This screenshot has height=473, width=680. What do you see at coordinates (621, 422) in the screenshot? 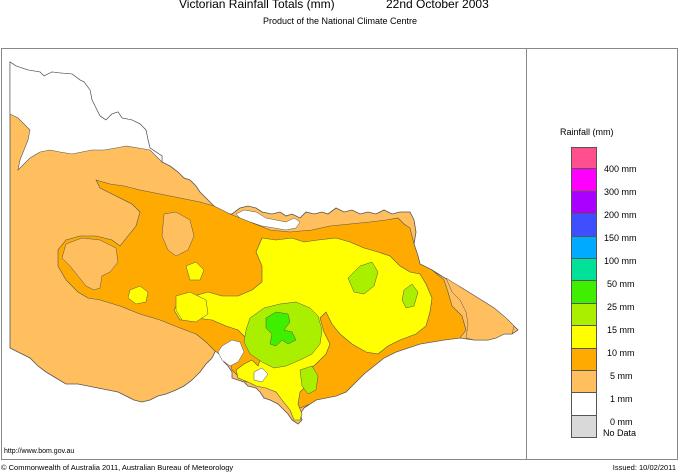
I see `legend-label: 0 mm` at bounding box center [621, 422].